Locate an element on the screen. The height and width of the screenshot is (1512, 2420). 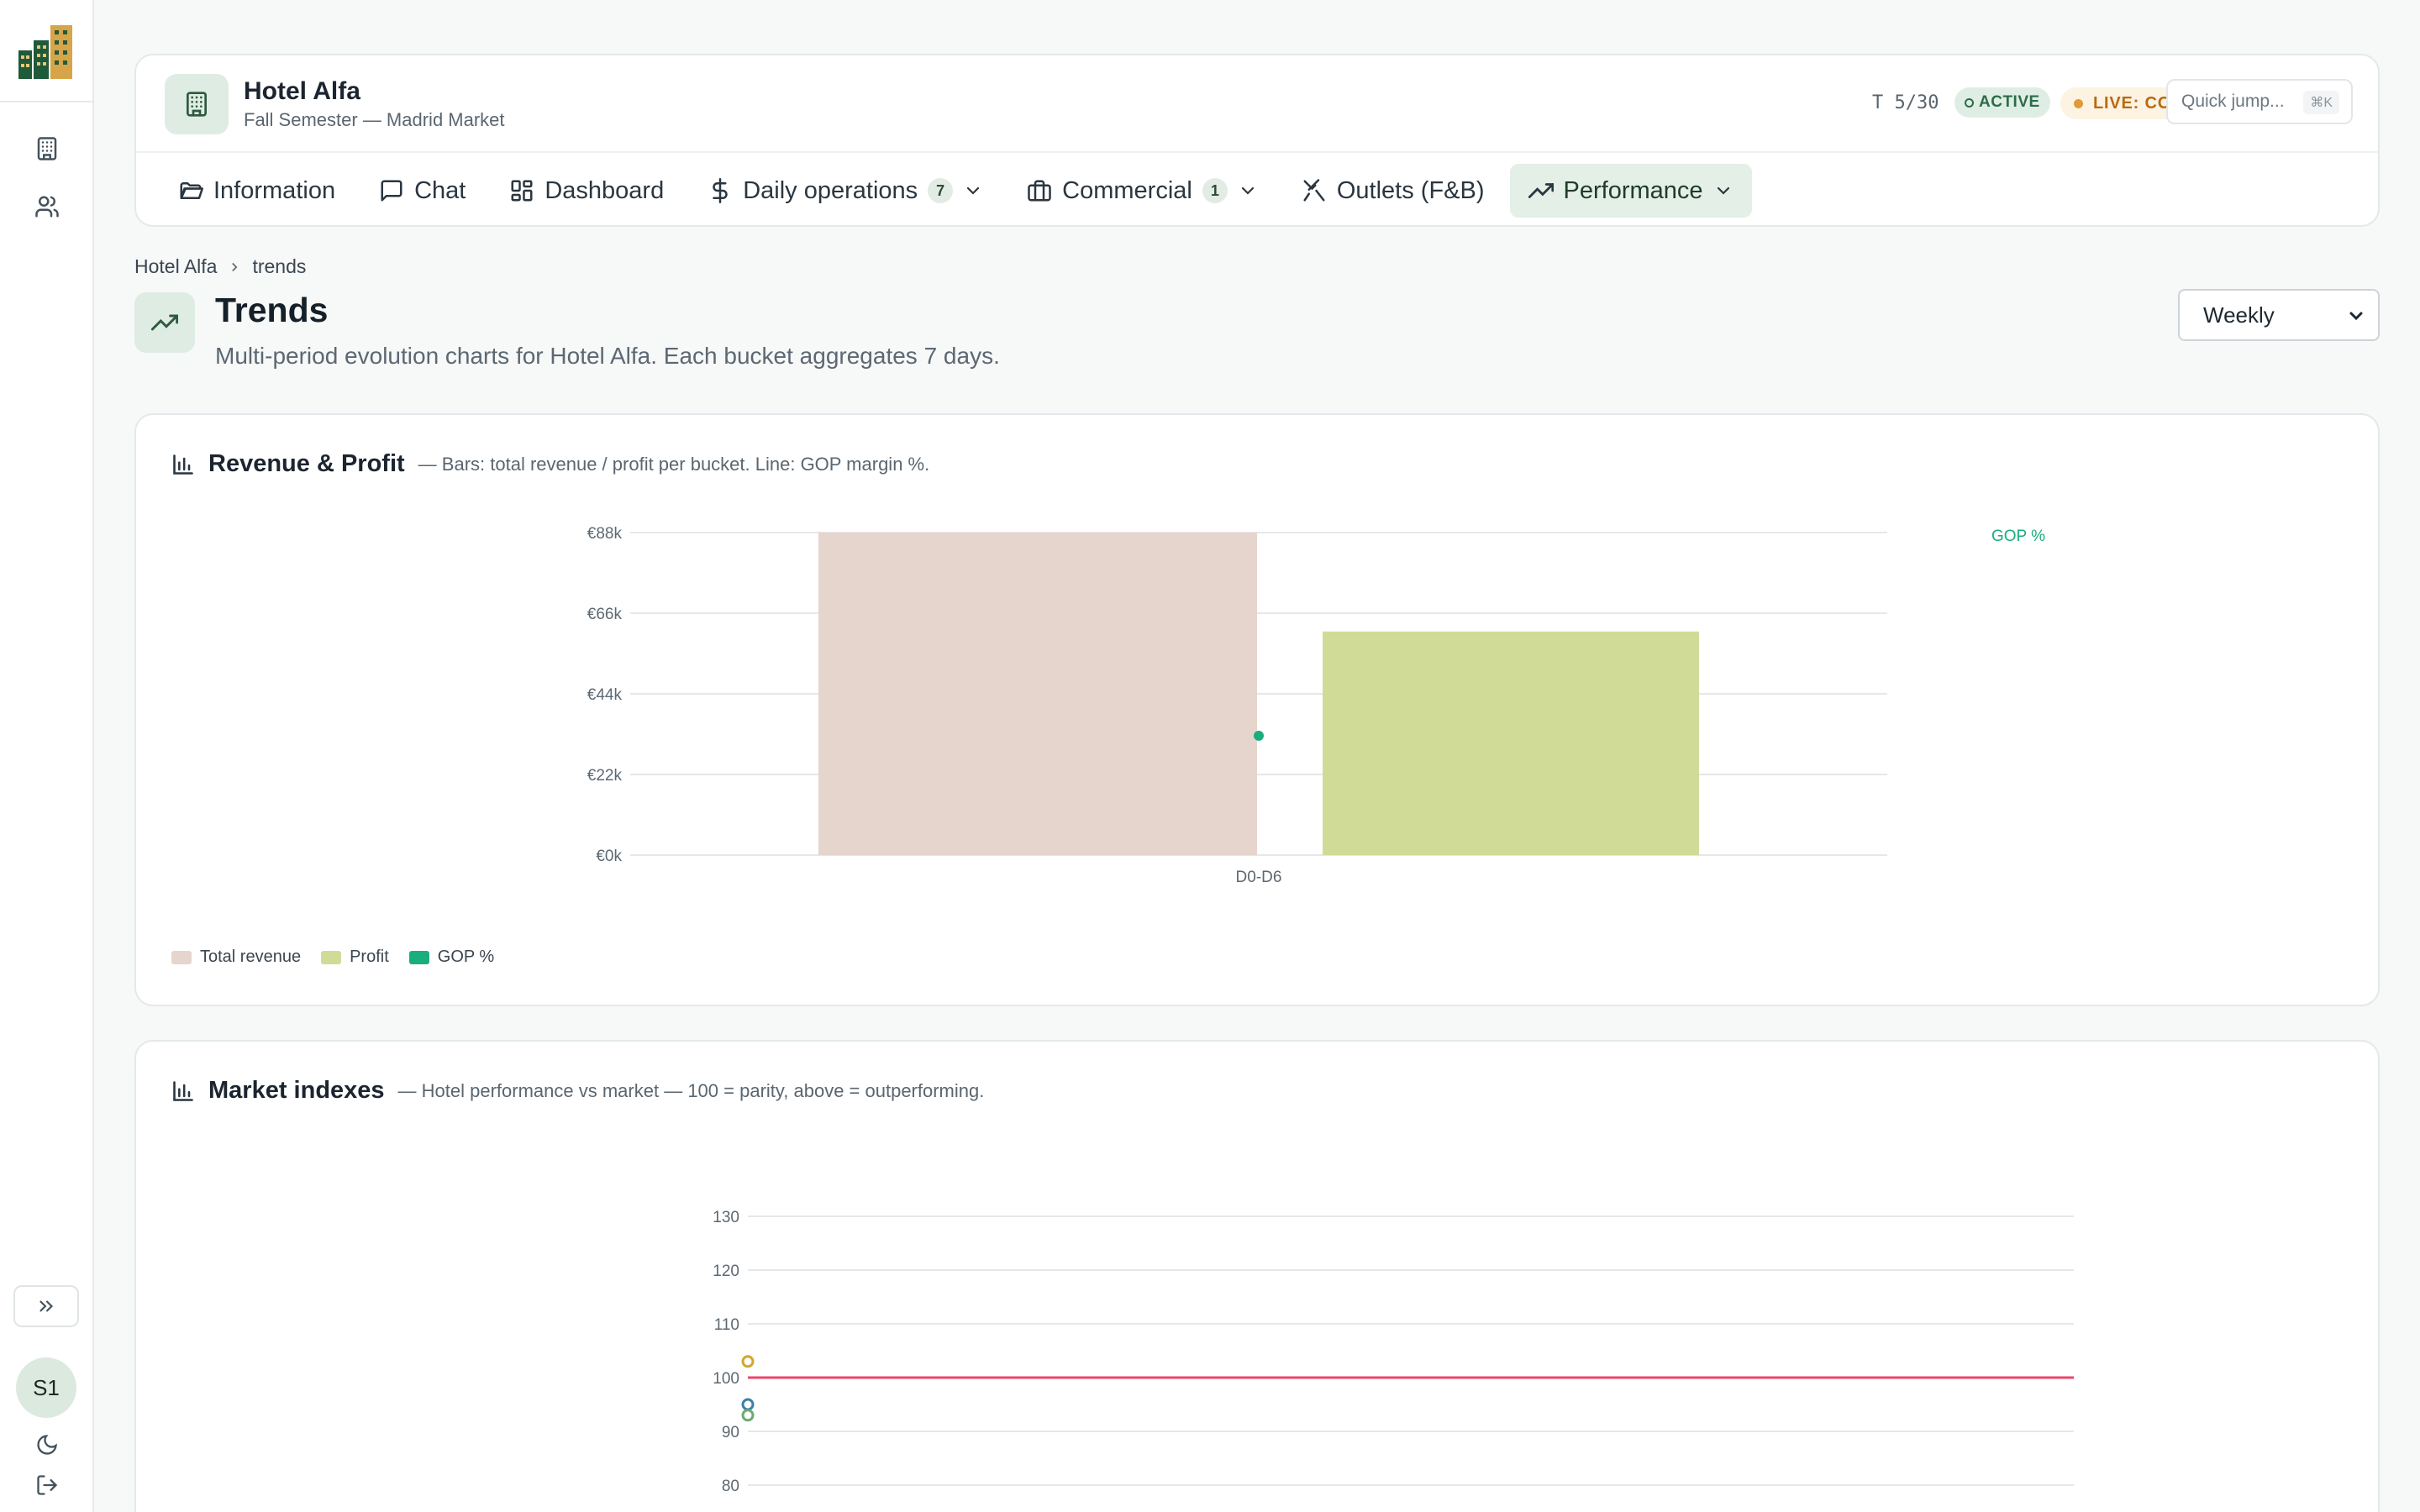
dashboard-icon is located at coordinates (522, 191).